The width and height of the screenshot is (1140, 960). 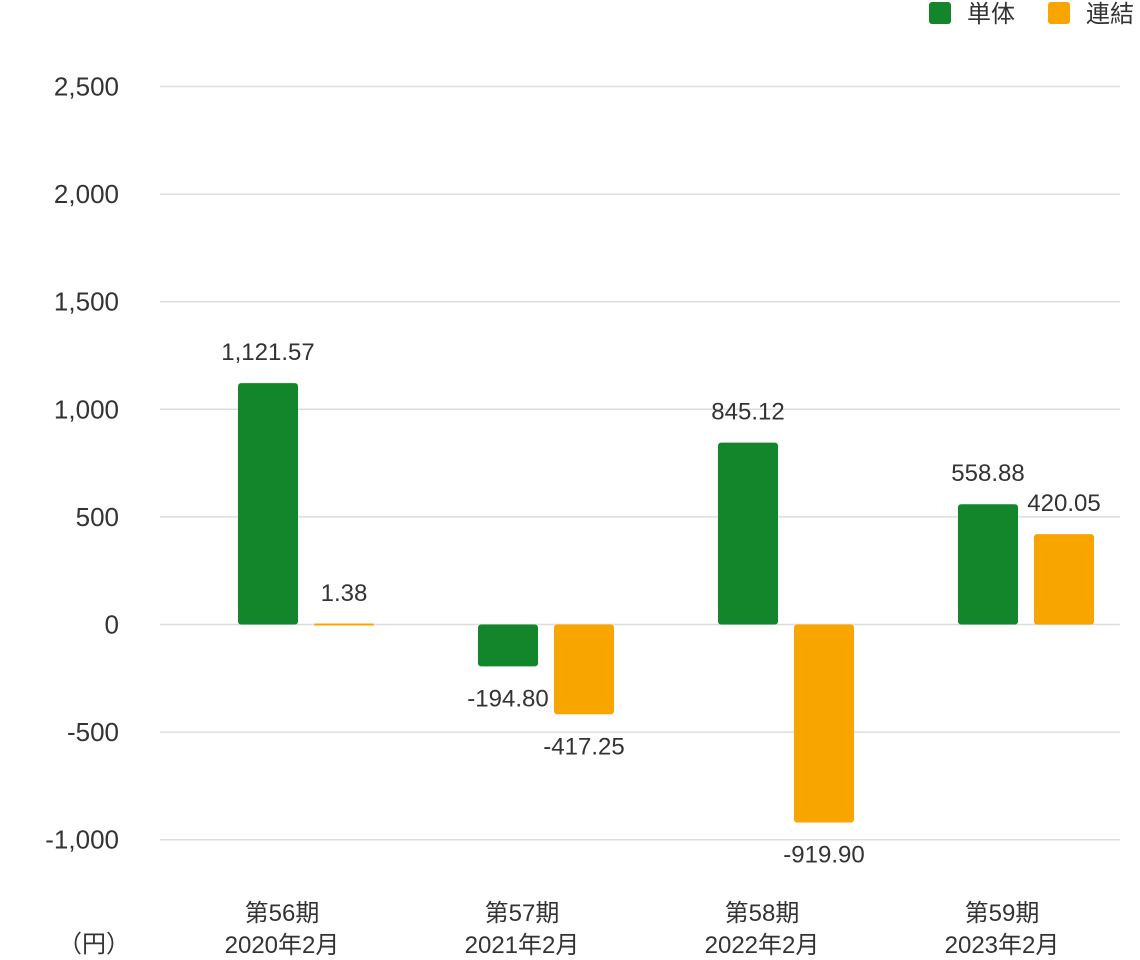 What do you see at coordinates (282, 945) in the screenshot?
I see `x-tick-label-date: 2020年2月` at bounding box center [282, 945].